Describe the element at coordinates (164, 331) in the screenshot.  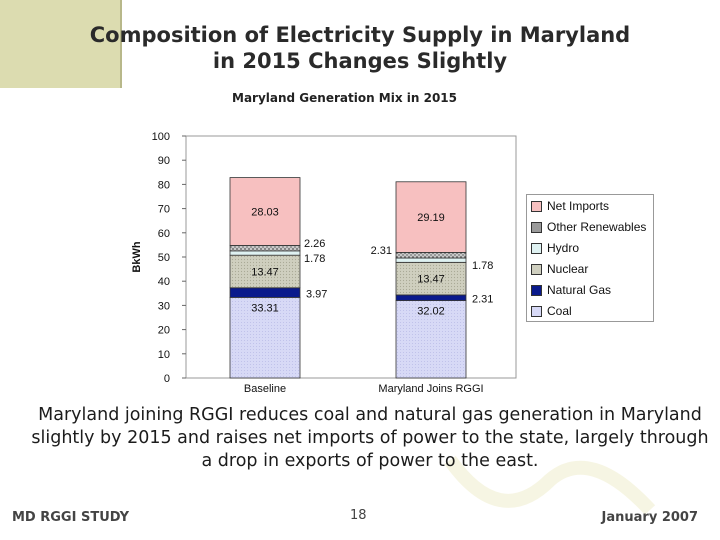
I see `y-tick-label: 20` at that location.